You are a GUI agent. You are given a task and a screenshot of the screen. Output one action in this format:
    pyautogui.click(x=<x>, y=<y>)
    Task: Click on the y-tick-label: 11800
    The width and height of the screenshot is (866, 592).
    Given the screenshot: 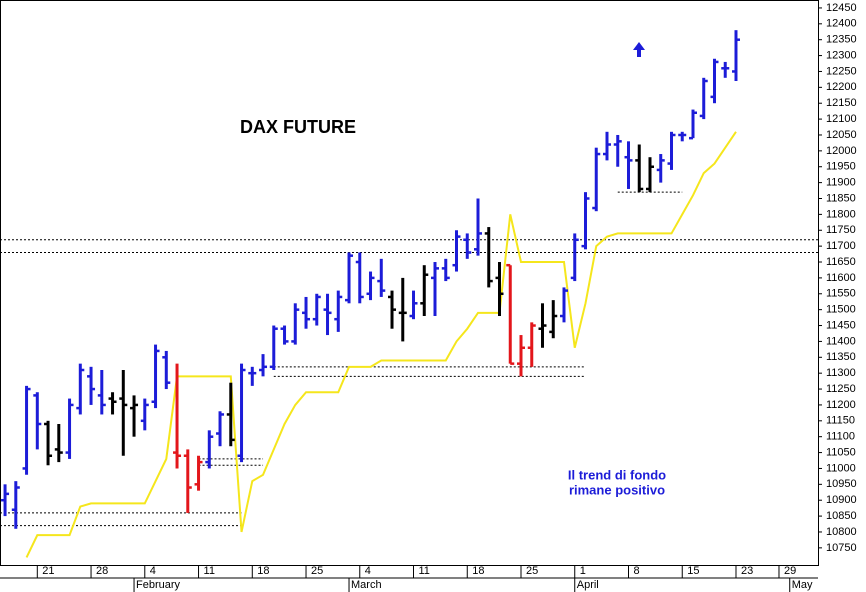 What is the action you would take?
    pyautogui.click(x=841, y=214)
    